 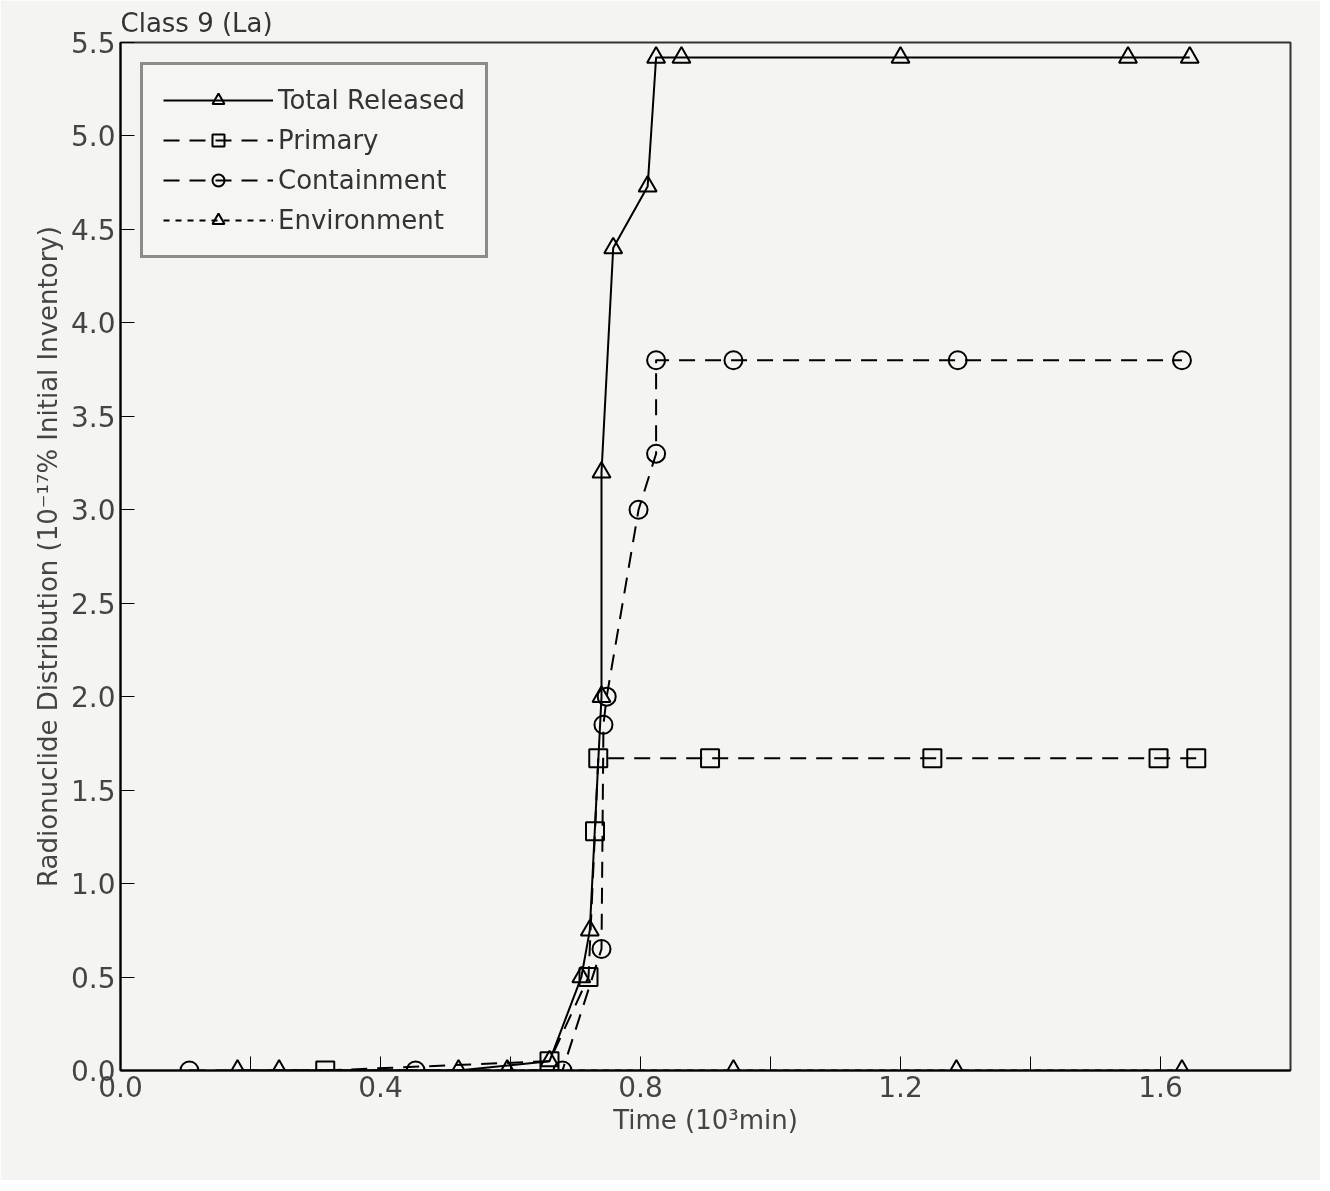 What do you see at coordinates (93, 978) in the screenshot?
I see `y-tick-label: 0.5` at bounding box center [93, 978].